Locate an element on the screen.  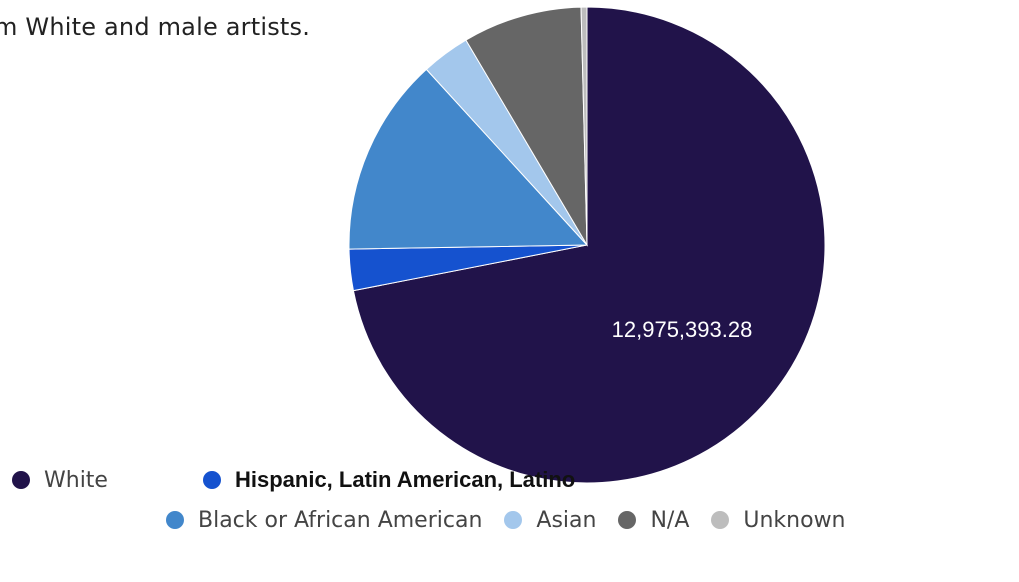
legend-item-white: White is located at coordinates (60, 480).